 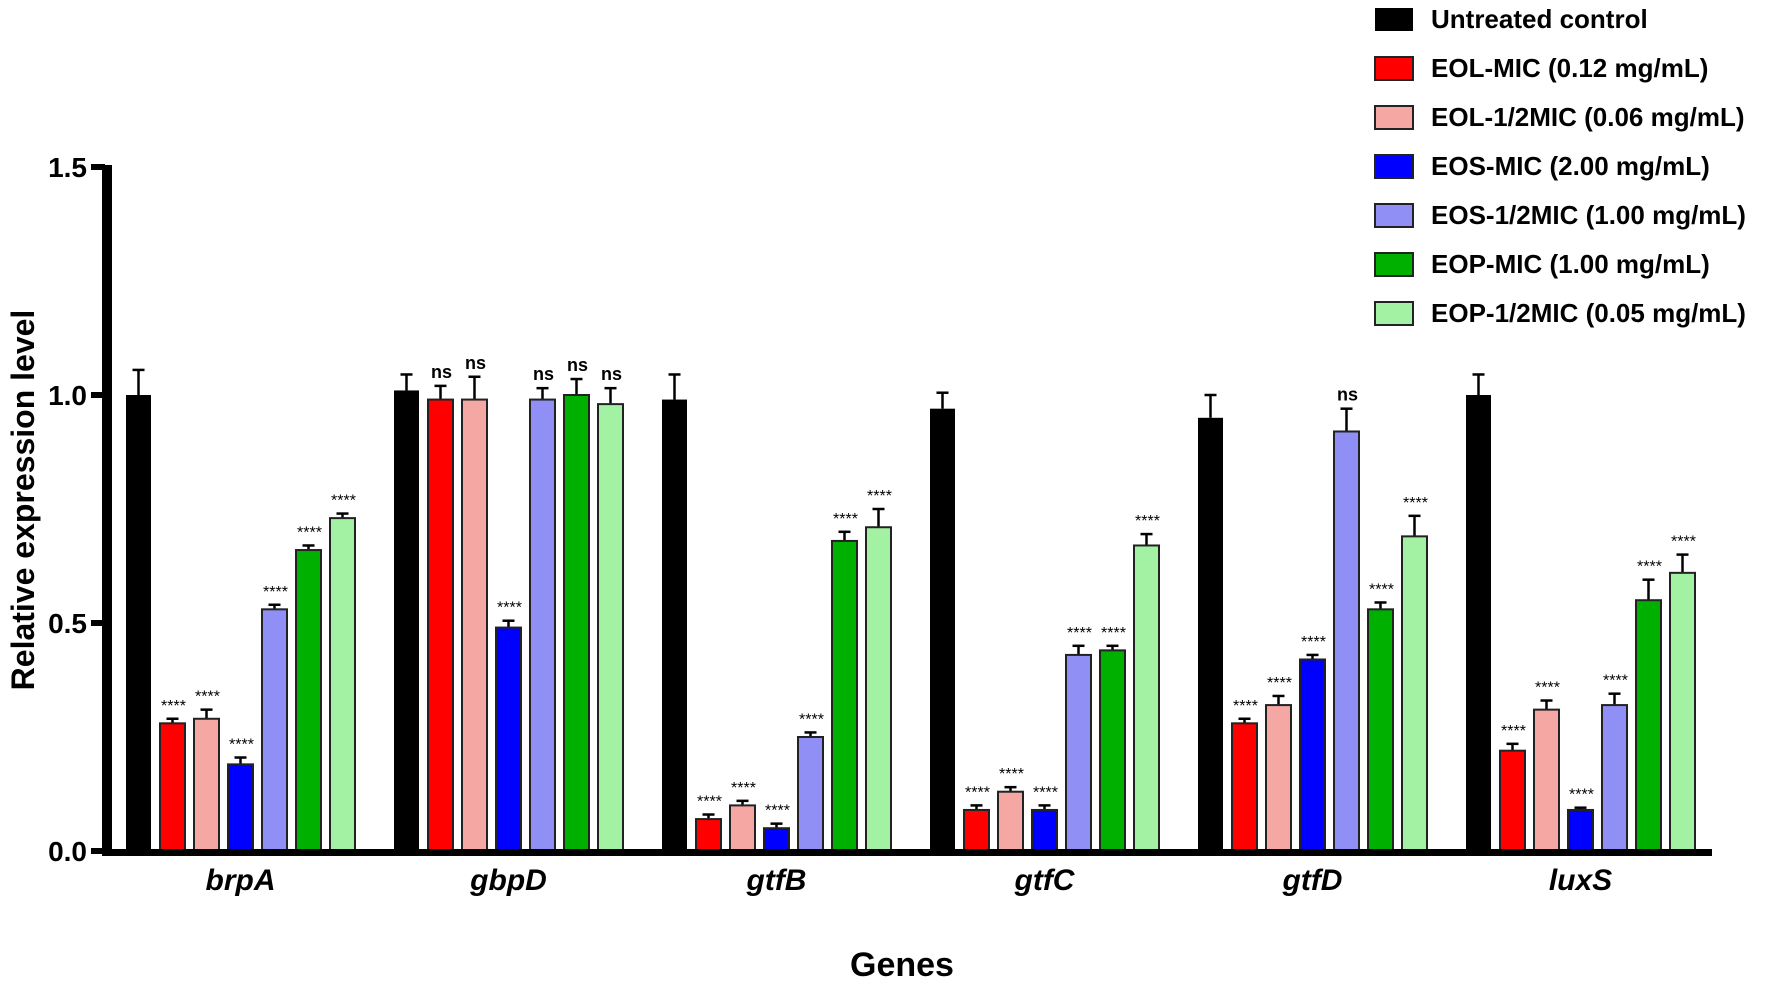 I want to click on bar-group-gtfC: **** **** **** **** **** ****, so click(x=1045, y=622).